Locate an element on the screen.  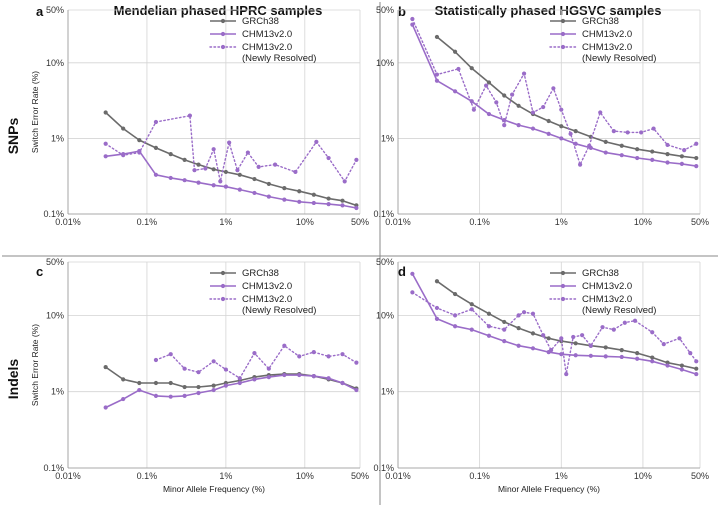
series-grch38 is located at coordinates (566, 97).